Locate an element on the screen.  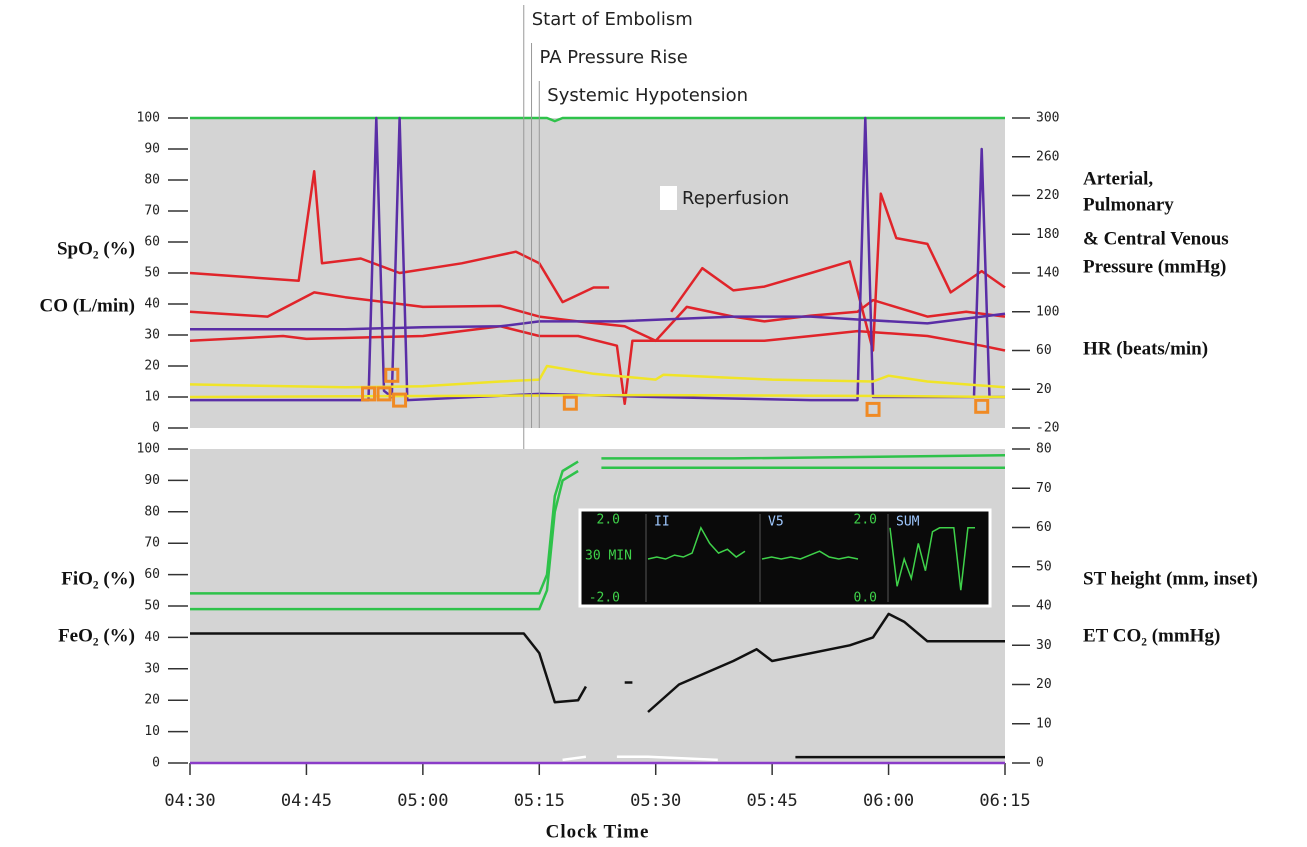
y2-axis-label: Arterial, is located at coordinates (1118, 178).